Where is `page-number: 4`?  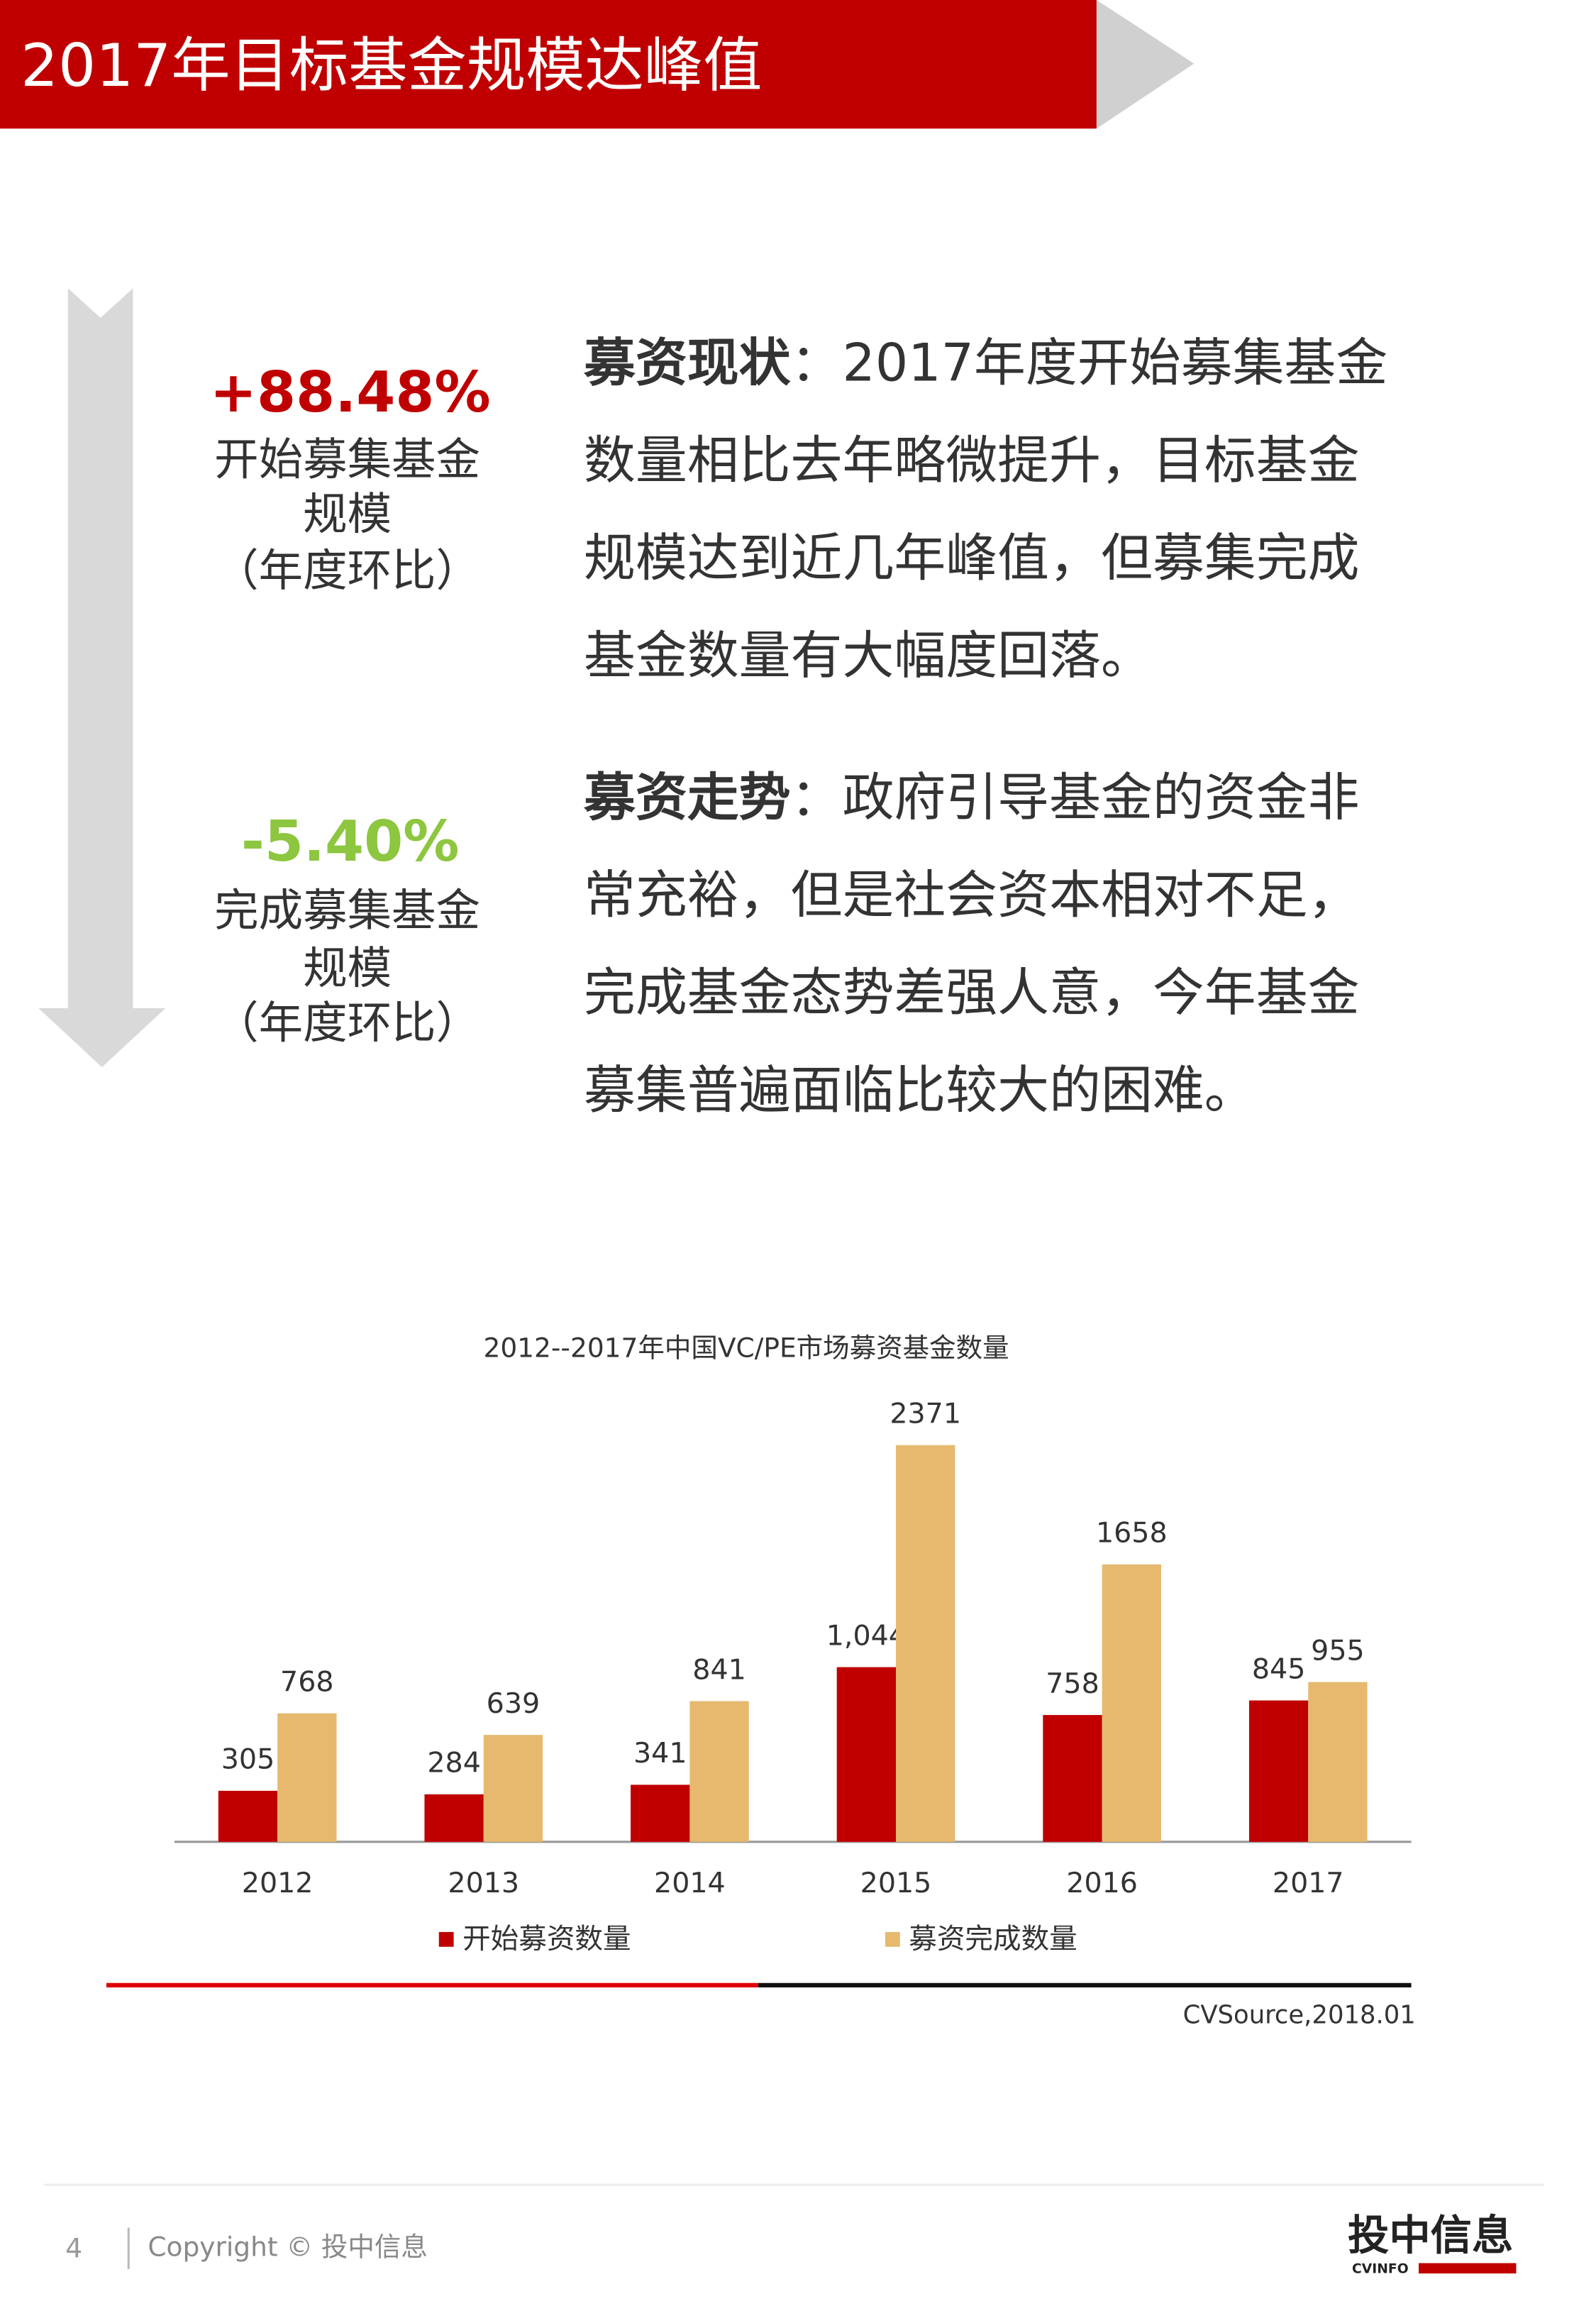
page-number: 4 is located at coordinates (73, 2247).